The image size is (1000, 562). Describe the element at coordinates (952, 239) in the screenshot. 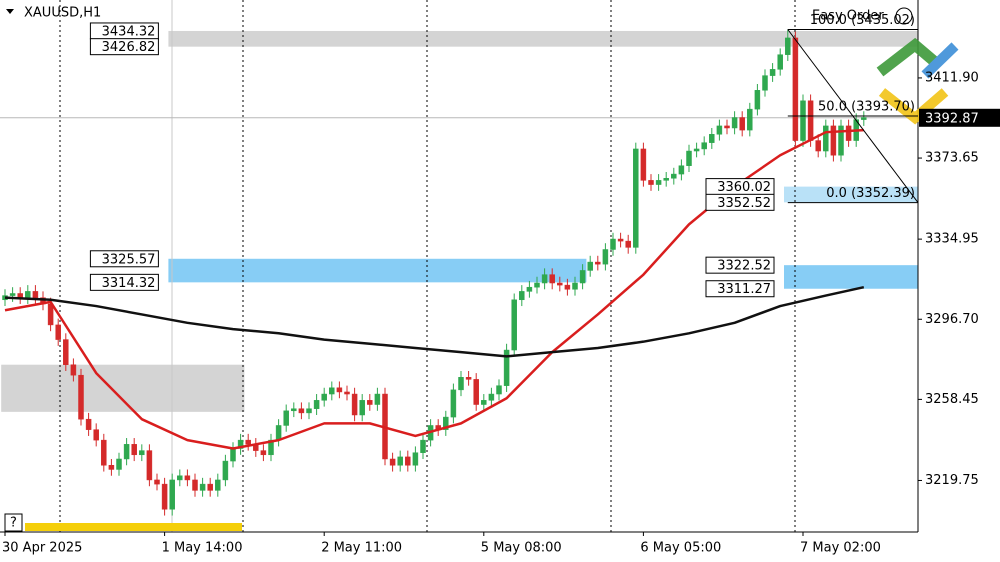

I see `y-tick-label: 3334.95` at that location.